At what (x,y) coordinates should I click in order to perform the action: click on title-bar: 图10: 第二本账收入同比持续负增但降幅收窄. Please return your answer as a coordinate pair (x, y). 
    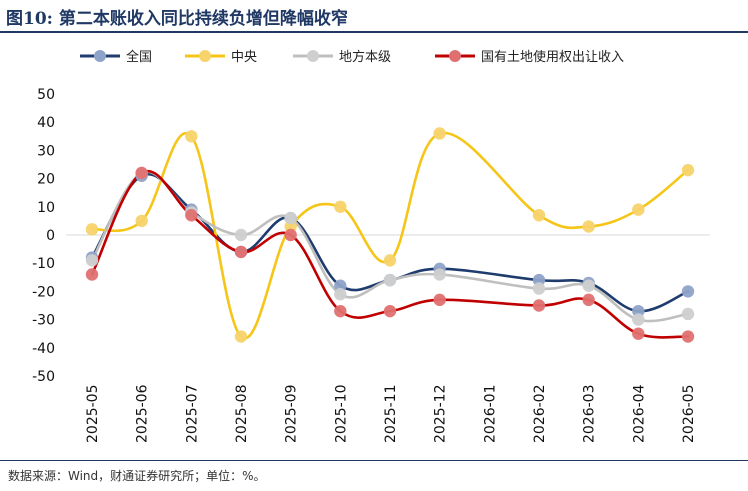
    Looking at the image, I should click on (374, 16).